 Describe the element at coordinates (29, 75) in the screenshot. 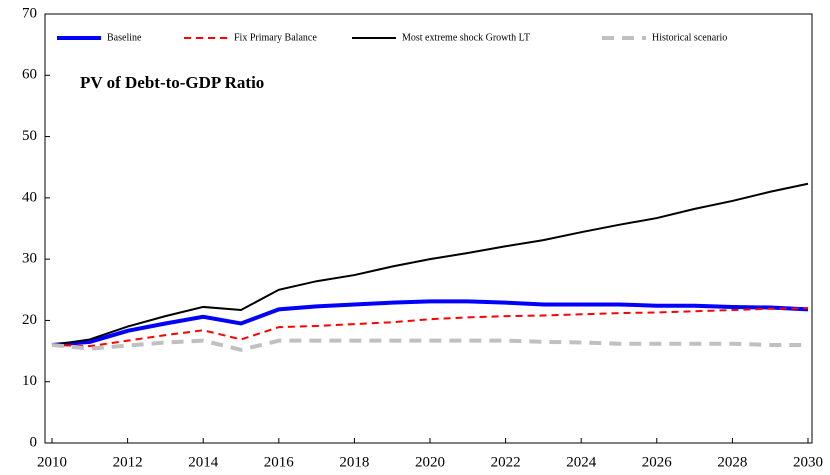

I see `y-tick-label: 60` at that location.